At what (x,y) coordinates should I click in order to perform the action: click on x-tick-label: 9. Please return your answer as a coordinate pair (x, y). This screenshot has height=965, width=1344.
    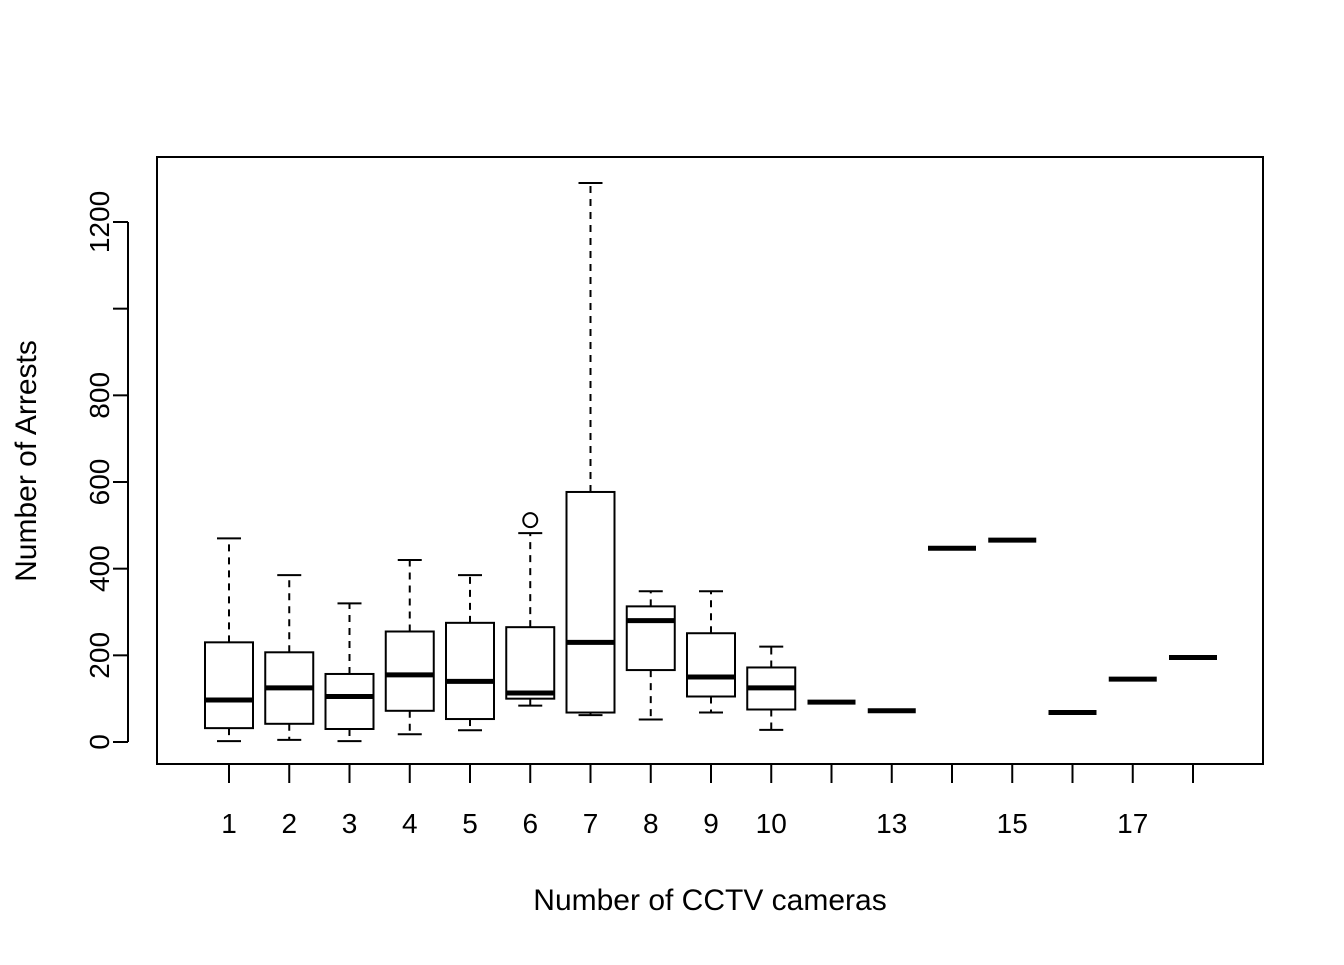
    Looking at the image, I should click on (711, 823).